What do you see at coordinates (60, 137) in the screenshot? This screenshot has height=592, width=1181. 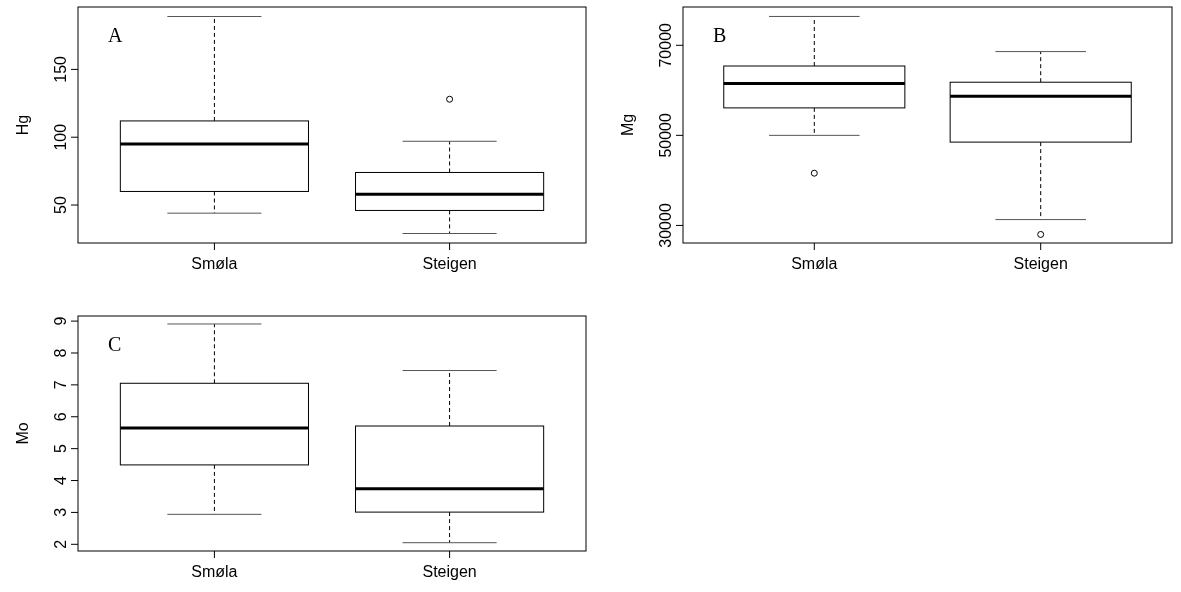 I see `y-tick-label: 100` at bounding box center [60, 137].